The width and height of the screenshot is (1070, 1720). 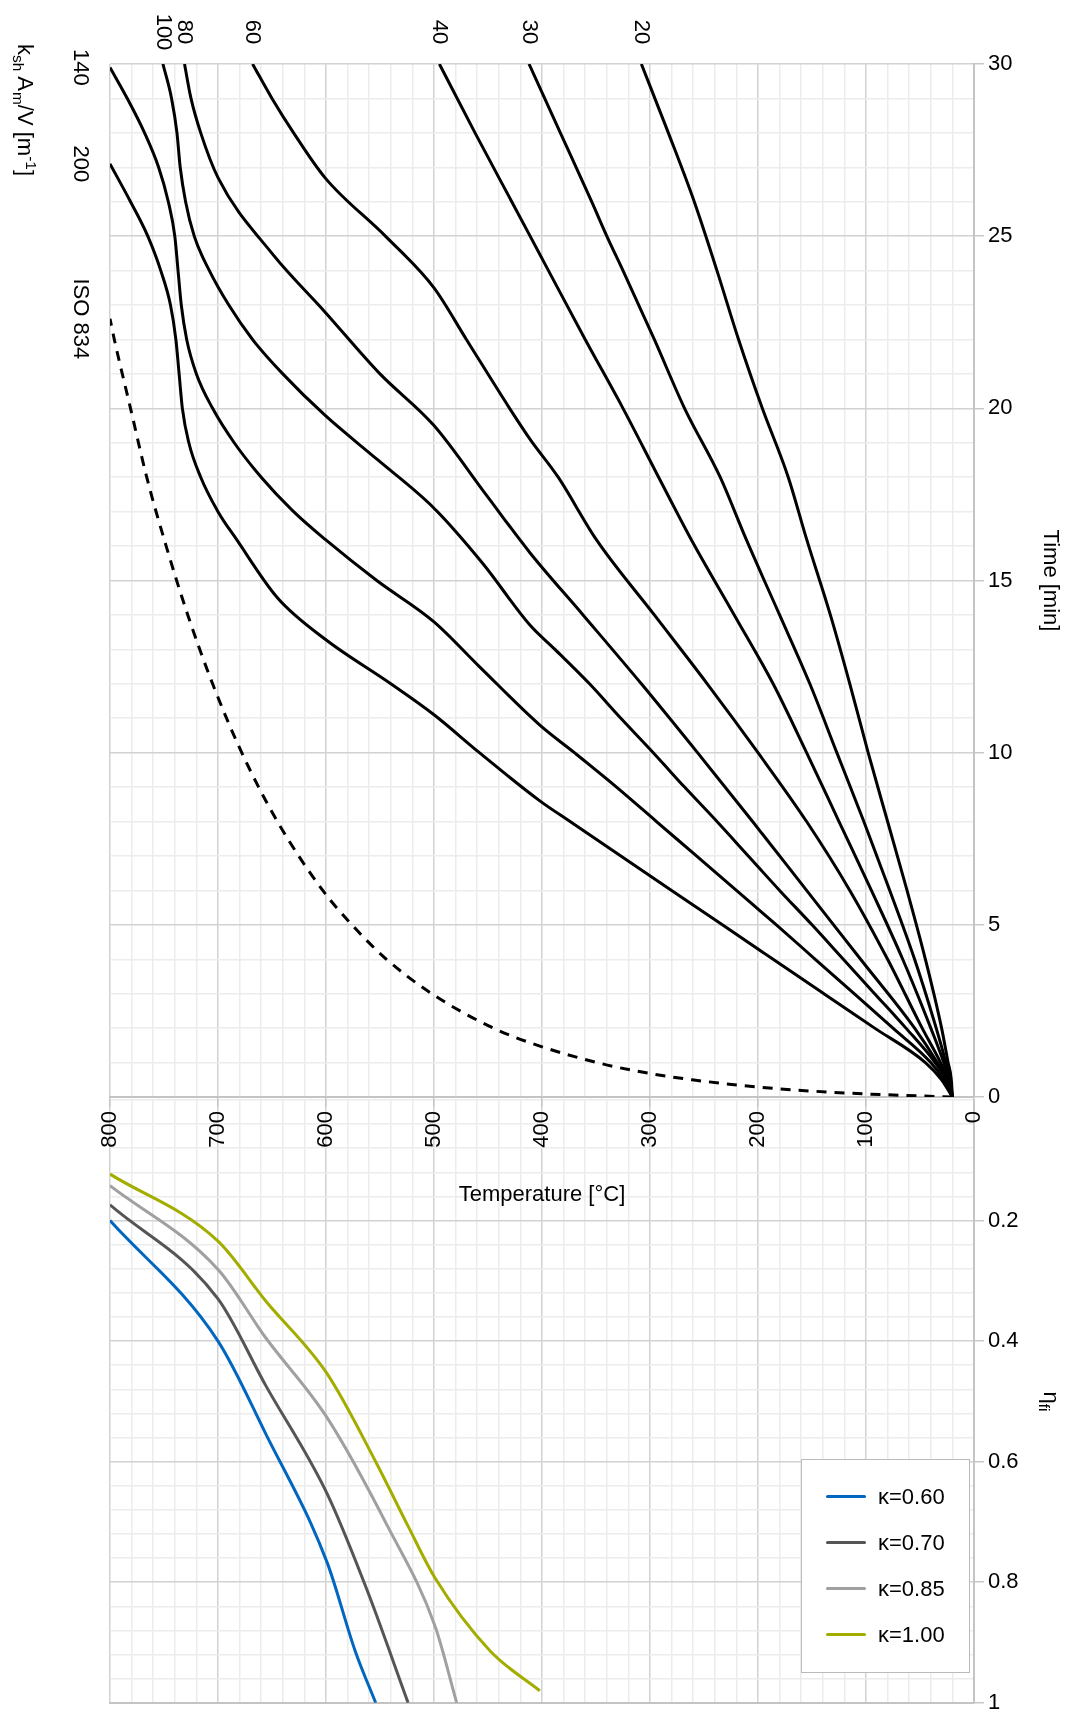 What do you see at coordinates (542, 1194) in the screenshot?
I see `x-axis-title: Temperature [°C]` at bounding box center [542, 1194].